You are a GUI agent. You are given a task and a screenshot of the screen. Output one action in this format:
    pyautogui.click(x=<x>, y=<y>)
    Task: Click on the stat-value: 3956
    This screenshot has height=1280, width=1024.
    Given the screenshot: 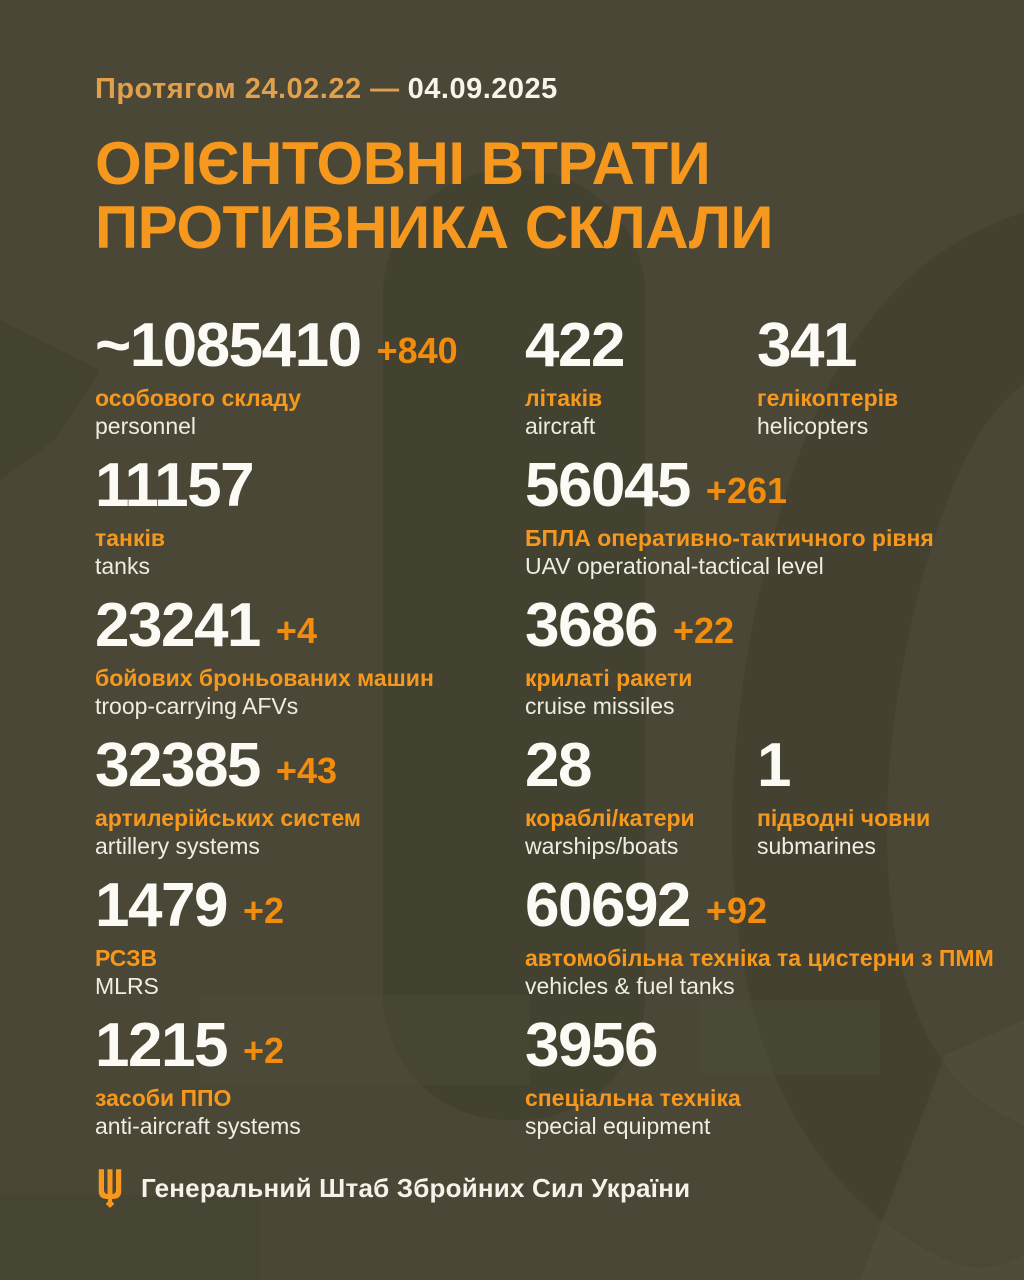 What is the action you would take?
    pyautogui.click(x=591, y=1045)
    